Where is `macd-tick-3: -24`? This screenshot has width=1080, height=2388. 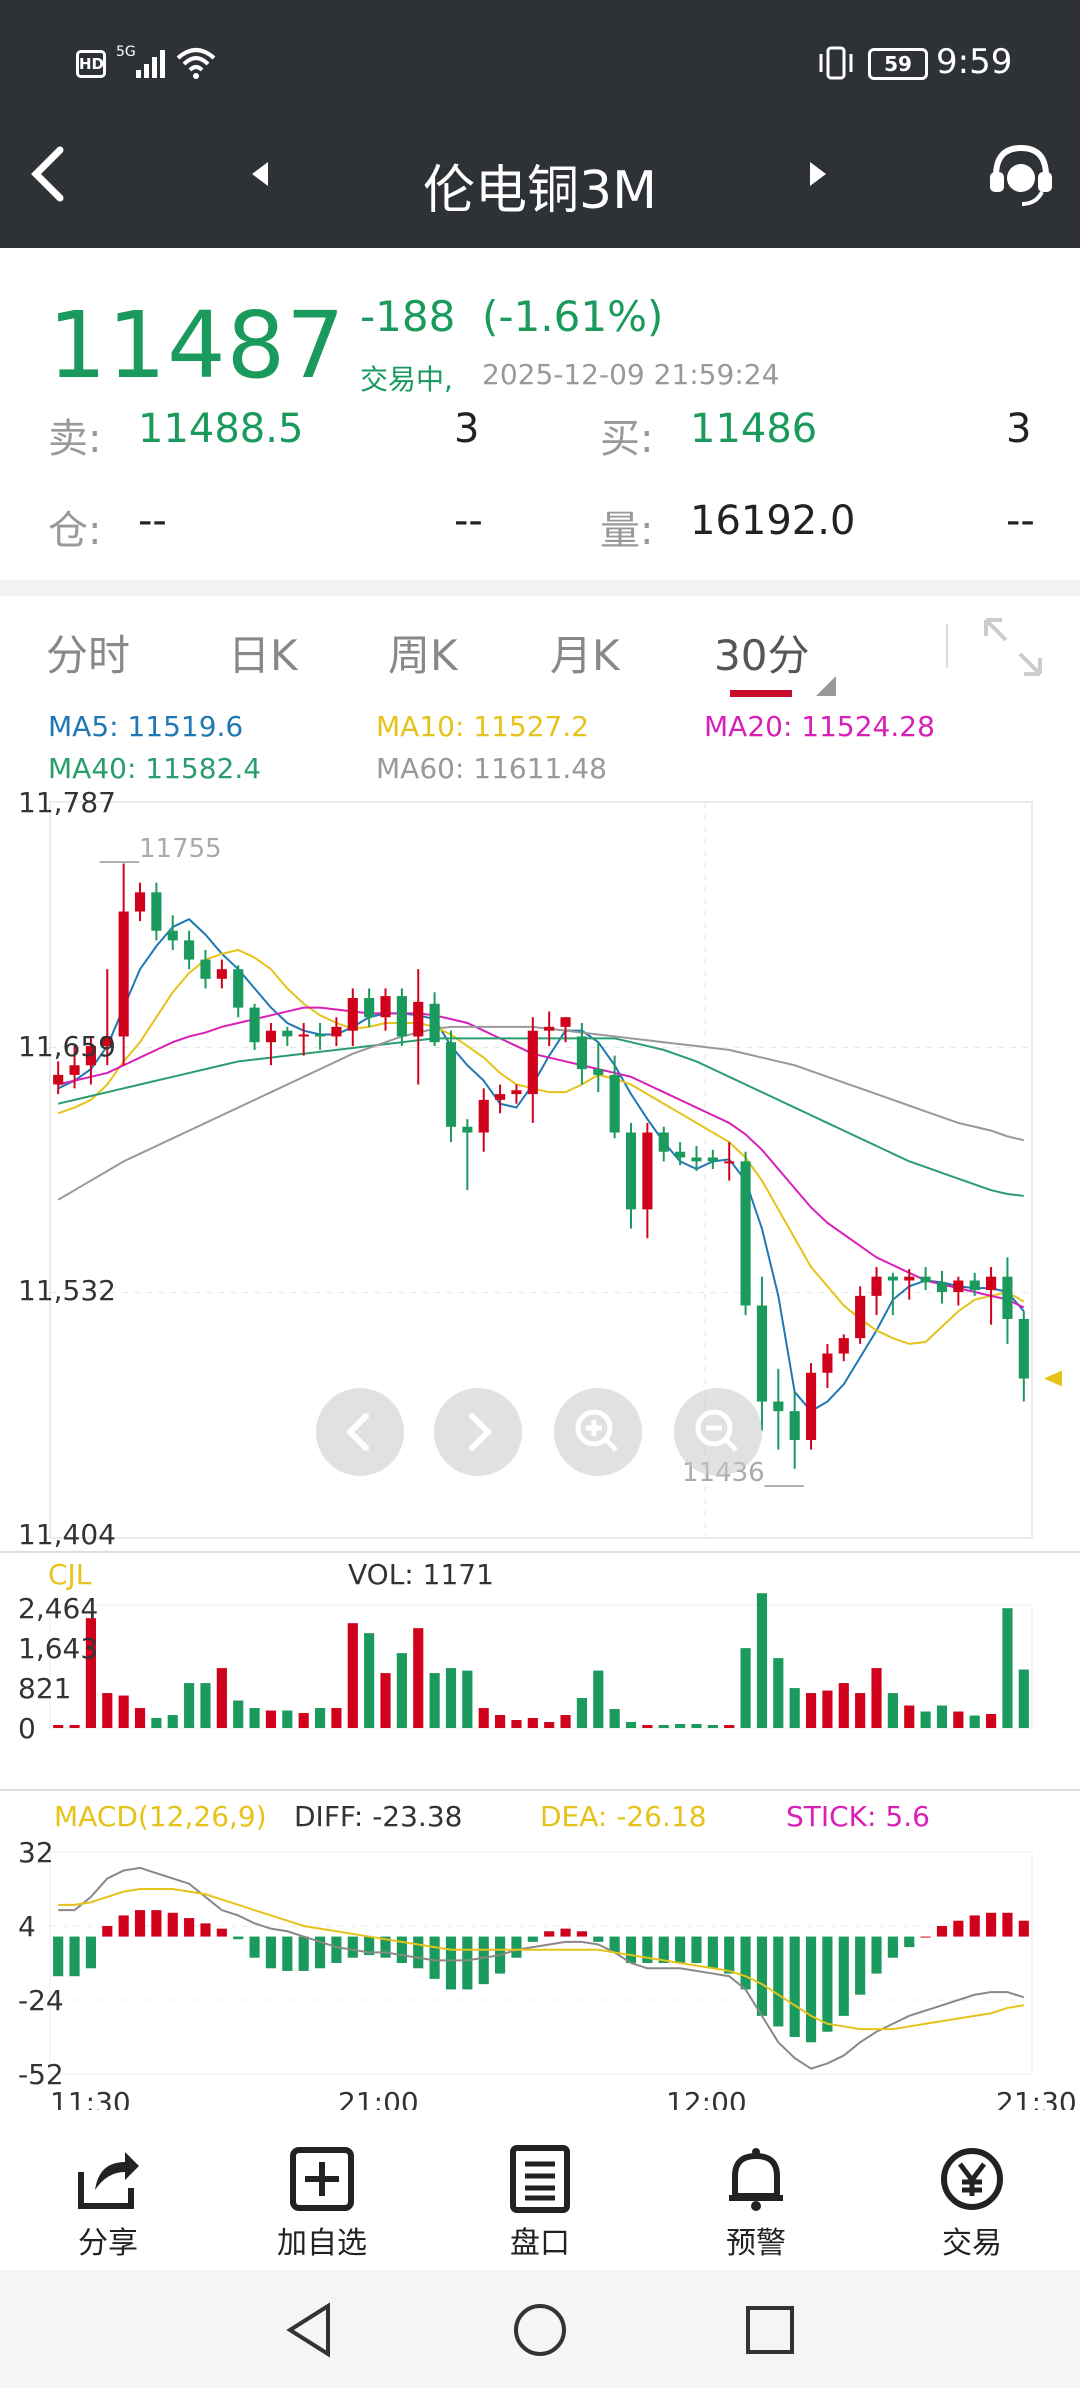 macd-tick-3: -24 is located at coordinates (41, 2000).